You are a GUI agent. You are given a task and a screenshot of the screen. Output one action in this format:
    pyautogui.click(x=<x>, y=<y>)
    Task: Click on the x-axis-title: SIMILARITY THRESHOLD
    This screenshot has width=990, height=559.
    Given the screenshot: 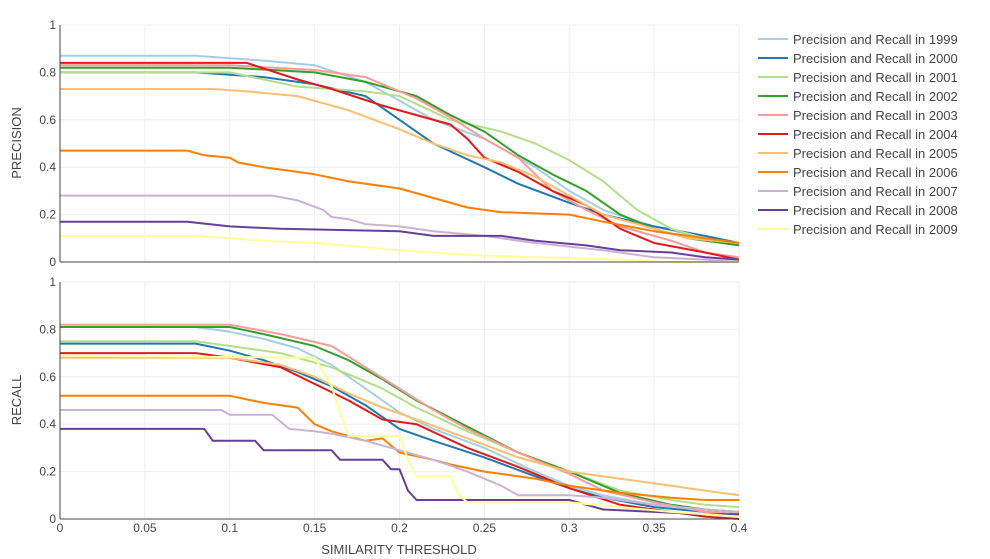 What is the action you would take?
    pyautogui.click(x=399, y=549)
    